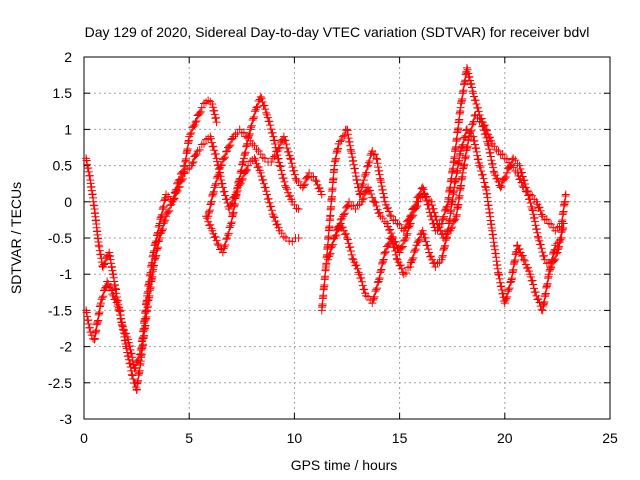 This screenshot has width=640, height=480. I want to click on y-tick-label: -1.5, so click(60, 310).